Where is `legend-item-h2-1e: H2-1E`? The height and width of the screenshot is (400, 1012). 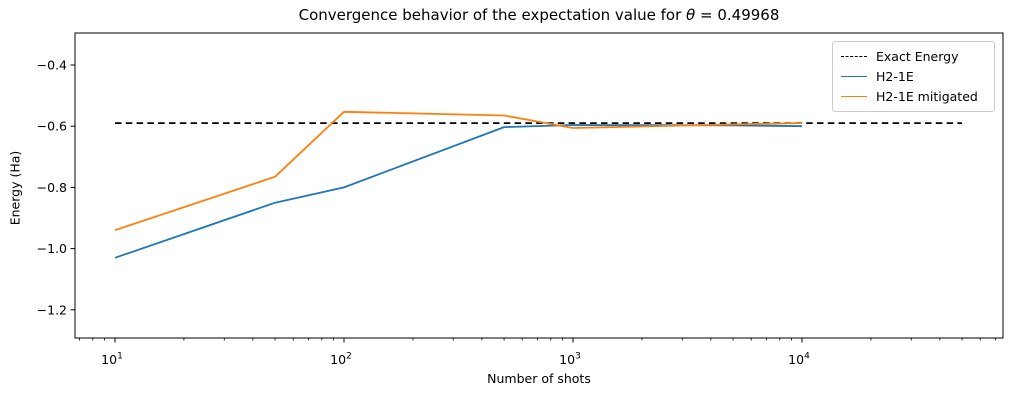 legend-item-h2-1e: H2-1E is located at coordinates (913, 76).